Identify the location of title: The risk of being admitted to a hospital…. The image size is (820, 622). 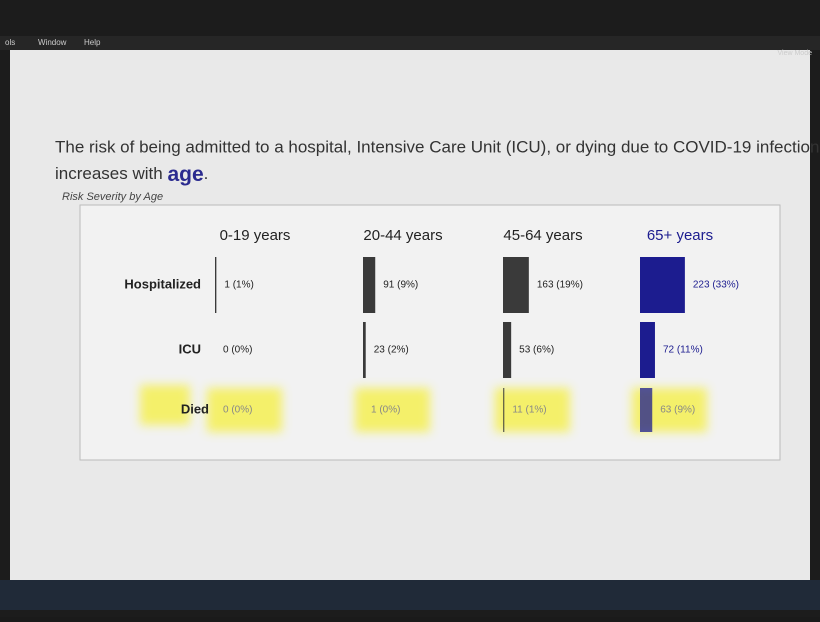
(437, 146).